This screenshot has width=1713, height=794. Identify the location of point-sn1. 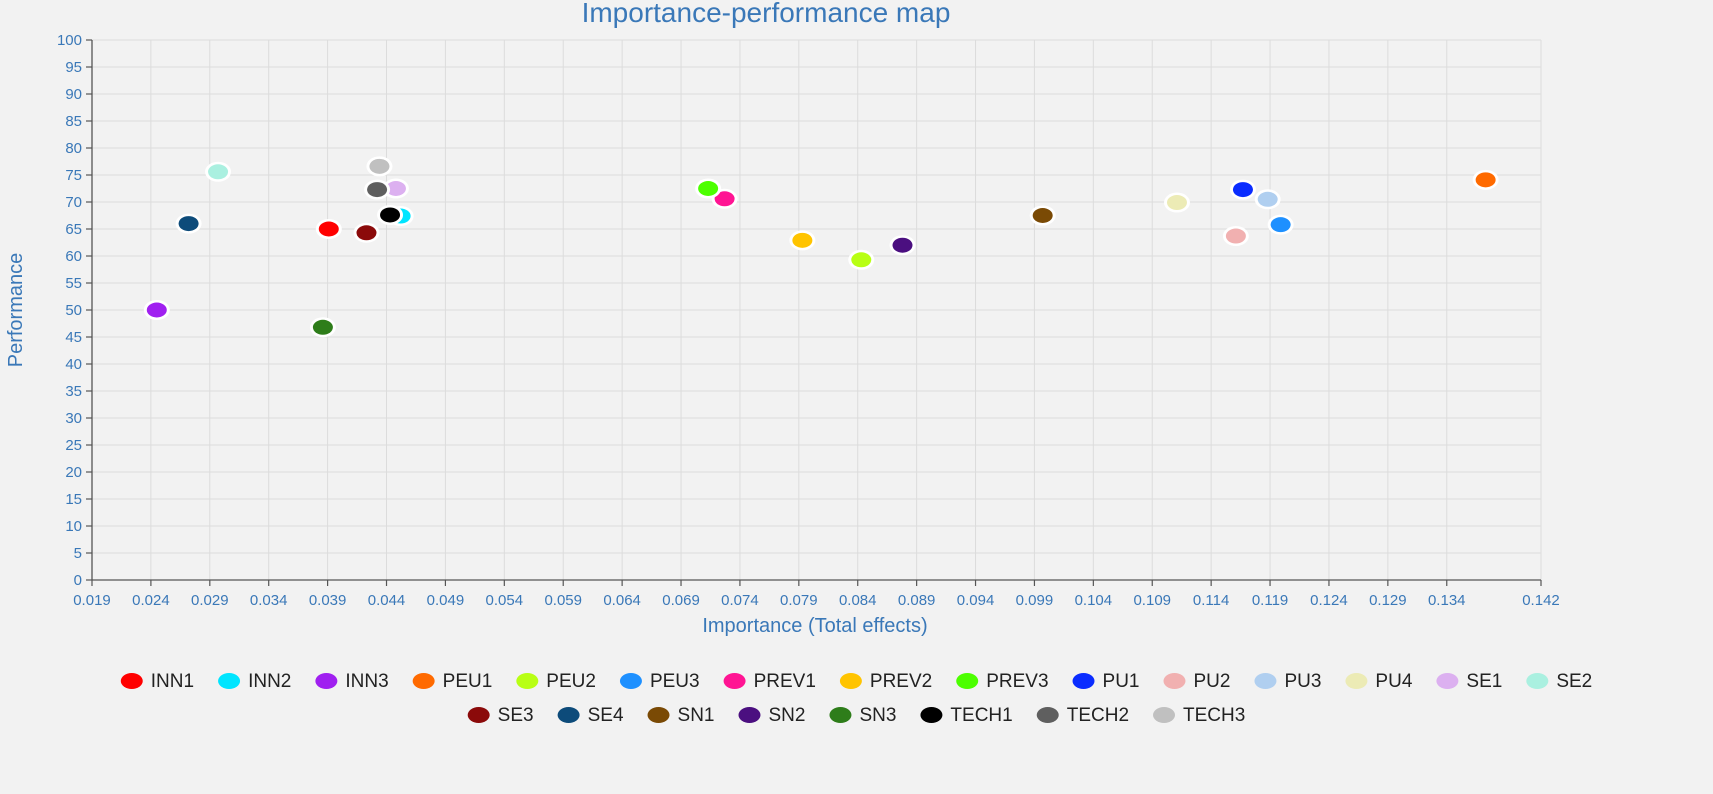
(1042, 215).